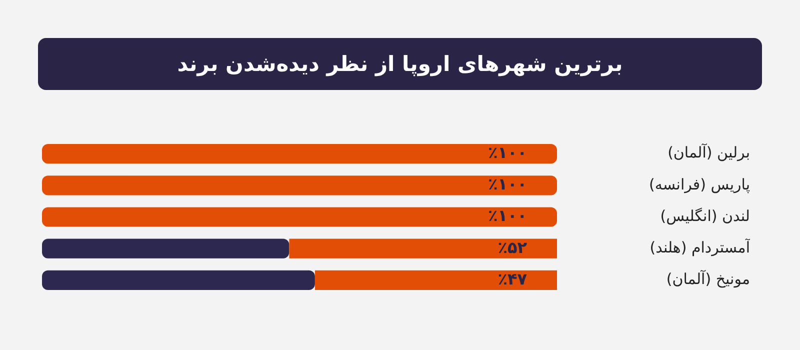 The height and width of the screenshot is (350, 800). I want to click on y-tick-label: لندن (انگلیس), so click(705, 215).